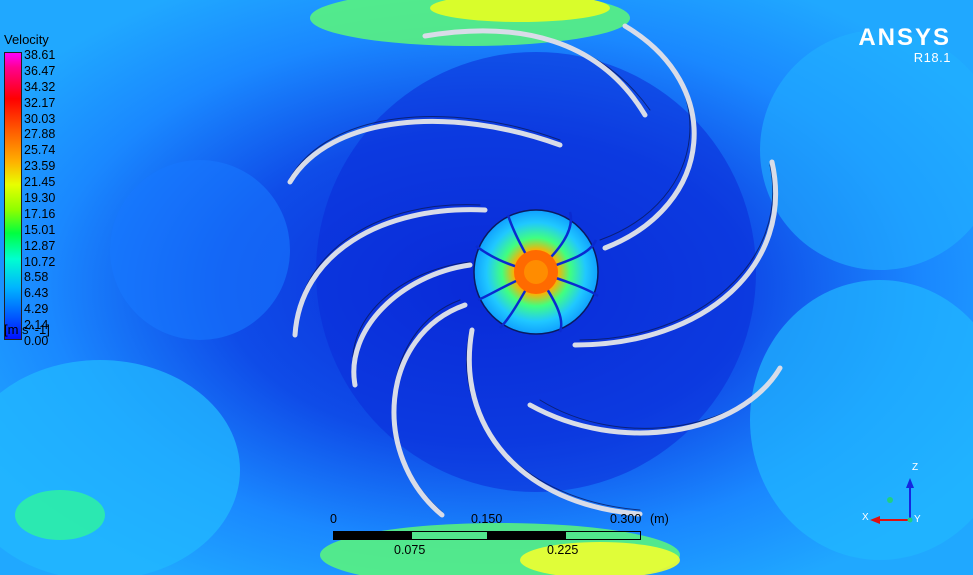  What do you see at coordinates (915, 467) in the screenshot?
I see `z-axis-label: Z` at bounding box center [915, 467].